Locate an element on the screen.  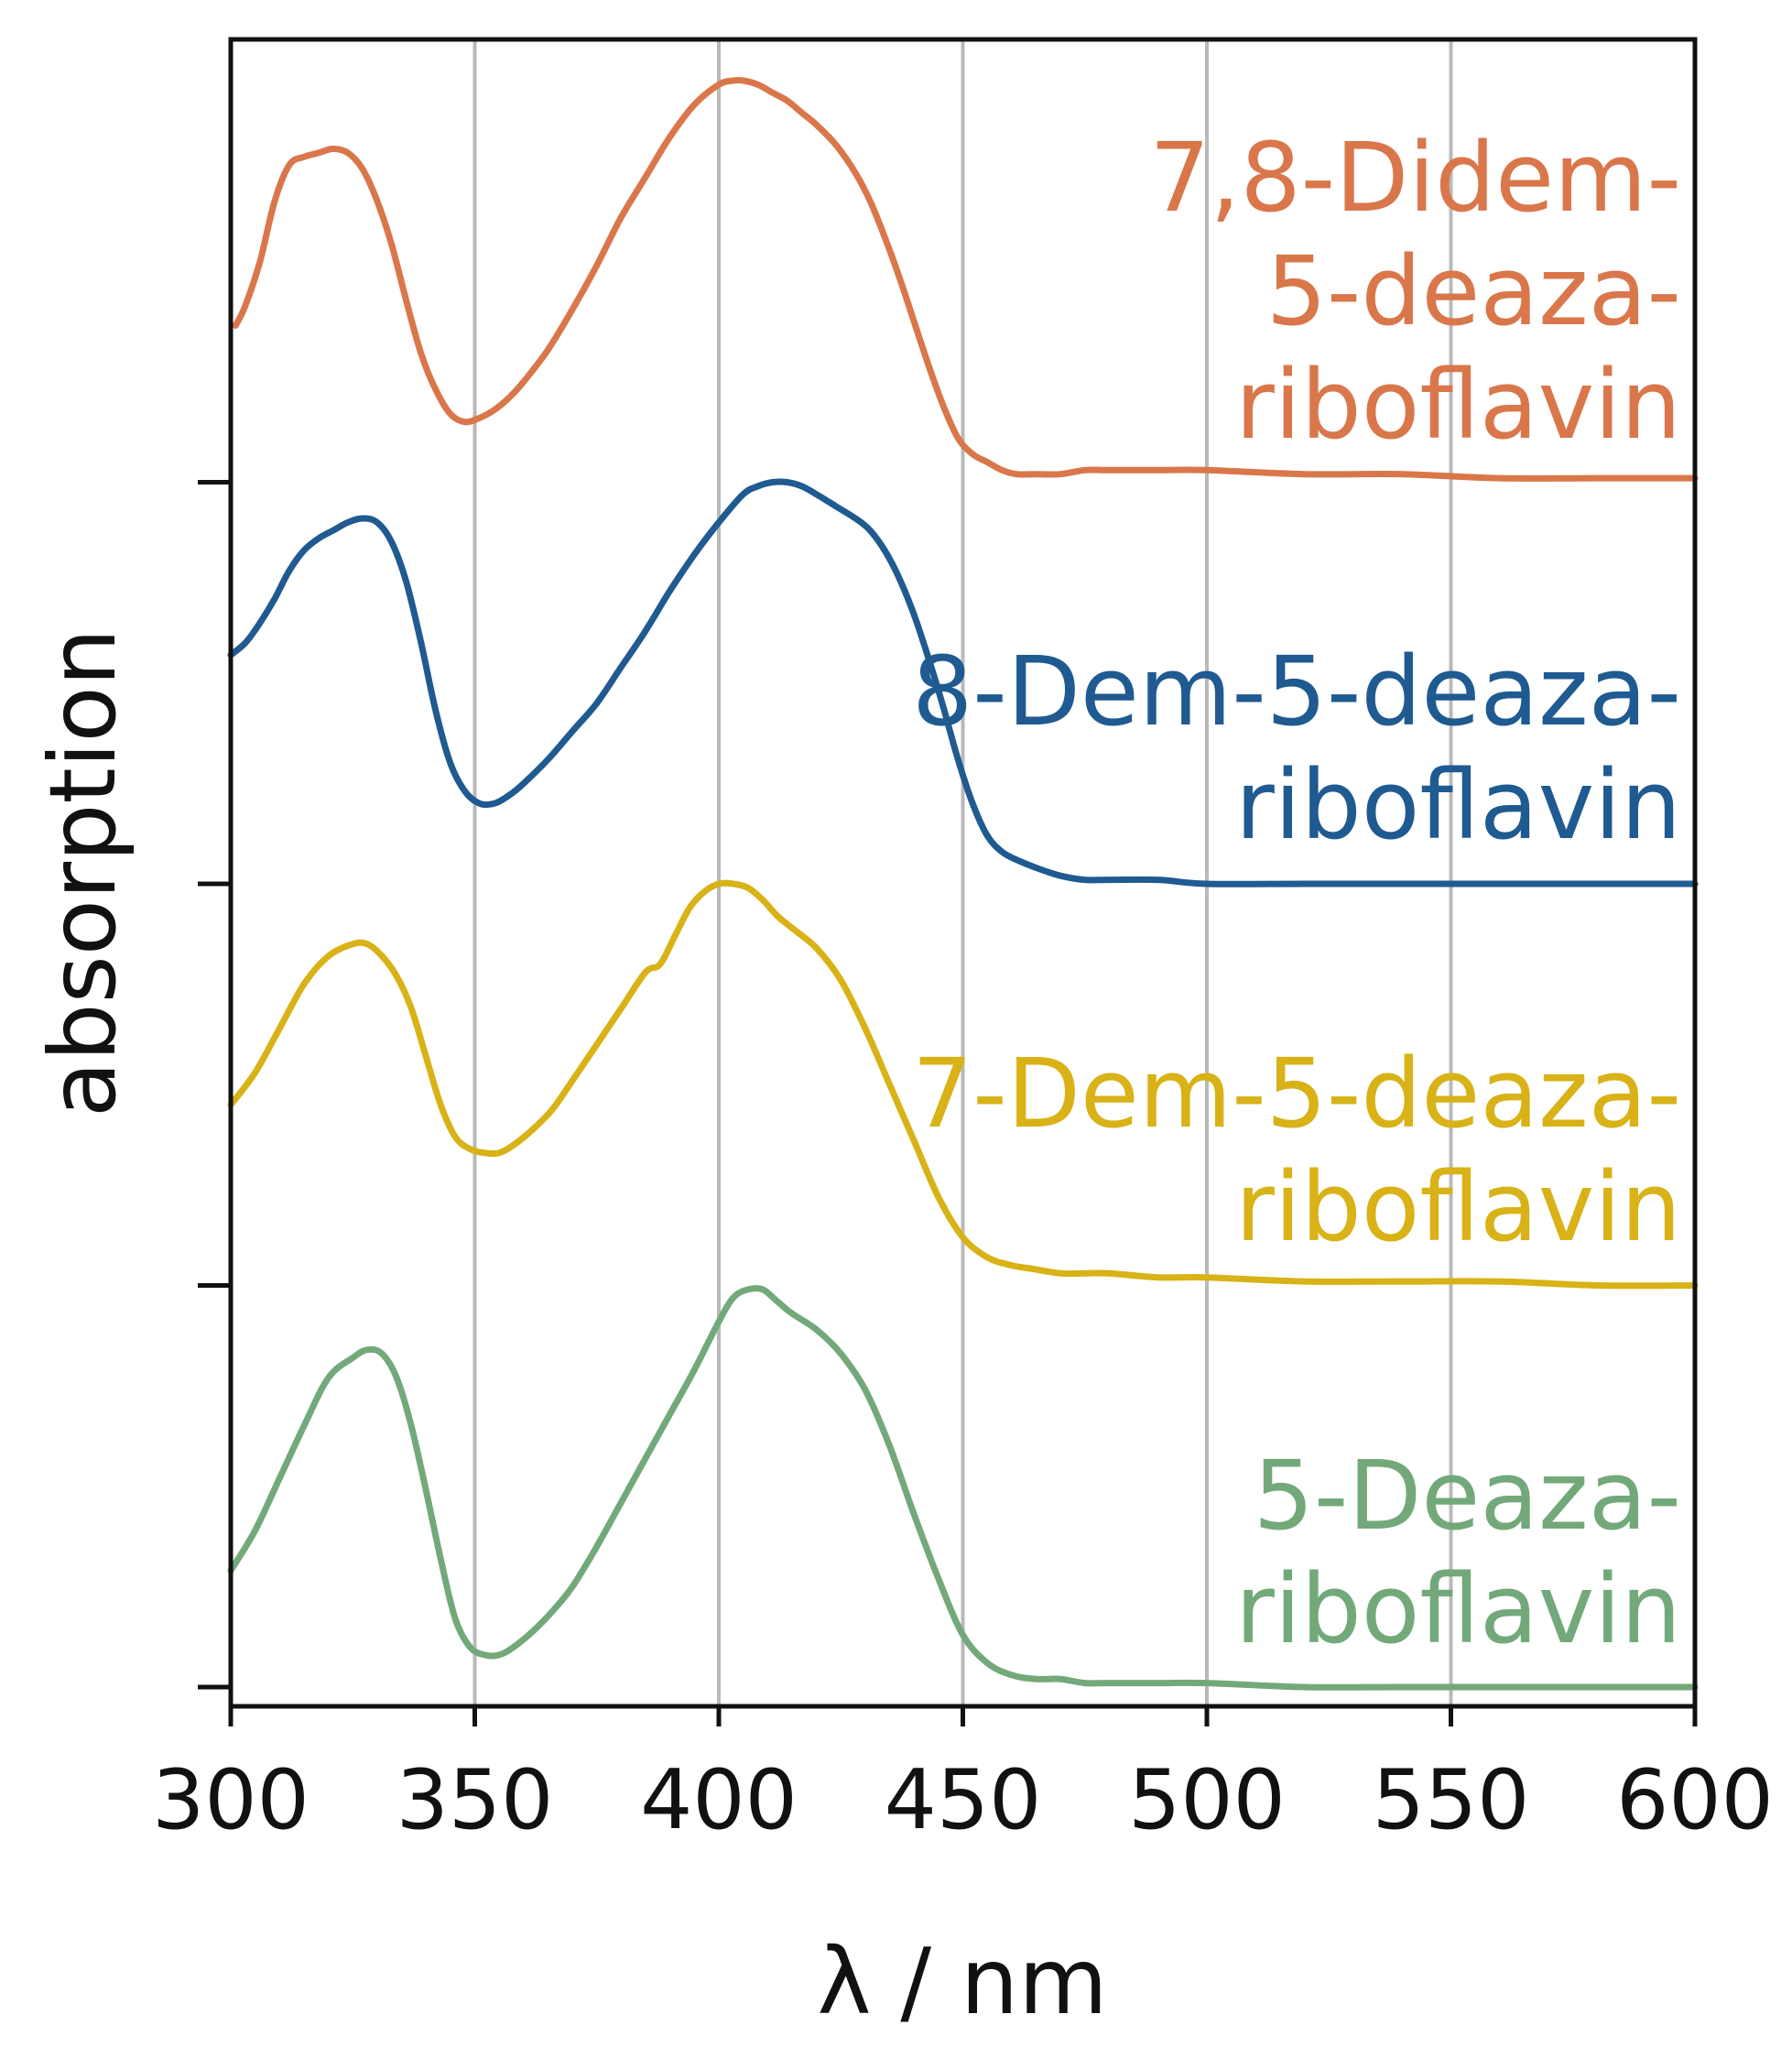
x-axis-title: λ / nm is located at coordinates (962, 1981).